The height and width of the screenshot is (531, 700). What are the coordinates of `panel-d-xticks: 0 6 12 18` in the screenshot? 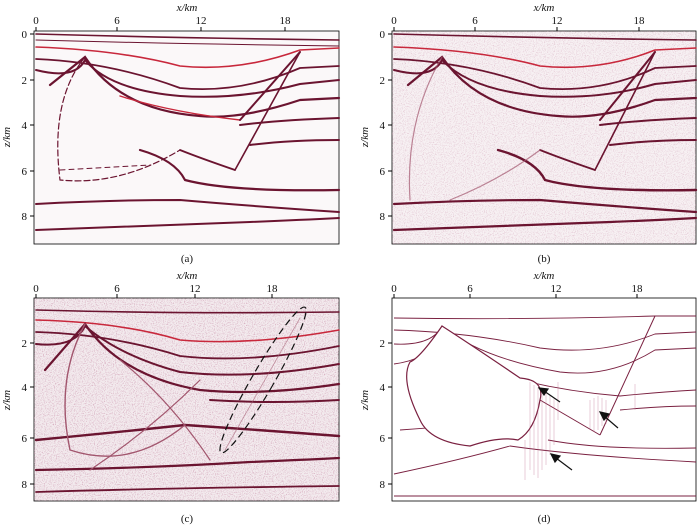 It's located at (517, 290).